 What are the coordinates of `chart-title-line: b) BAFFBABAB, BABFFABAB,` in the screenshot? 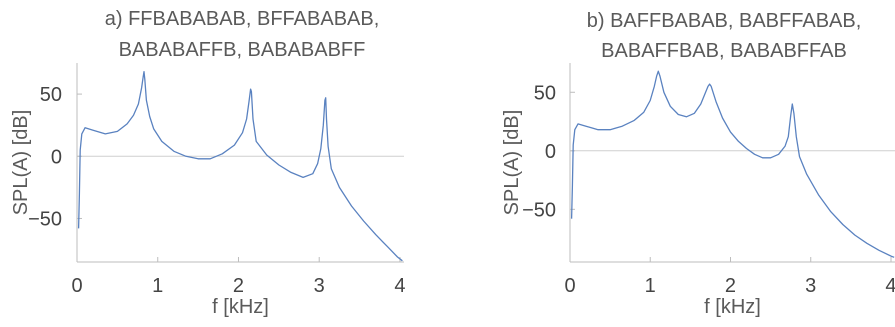 It's located at (724, 21).